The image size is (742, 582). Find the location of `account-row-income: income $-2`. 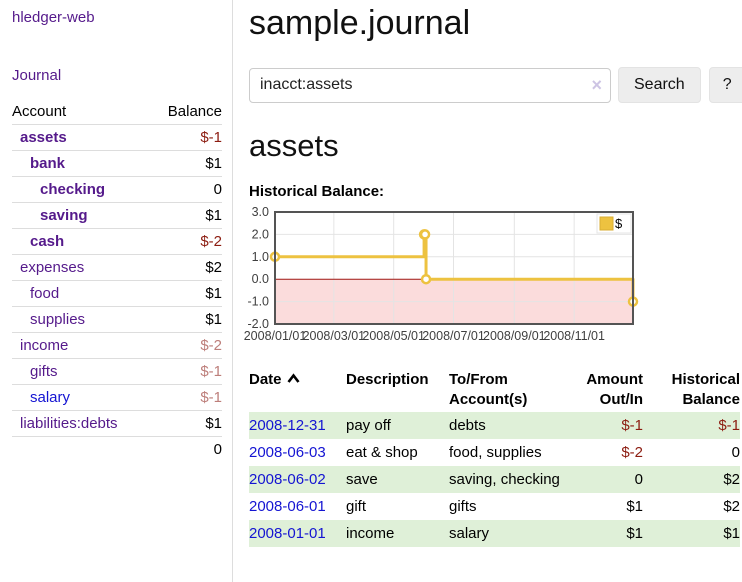

account-row-income: income $-2 is located at coordinates (117, 345).